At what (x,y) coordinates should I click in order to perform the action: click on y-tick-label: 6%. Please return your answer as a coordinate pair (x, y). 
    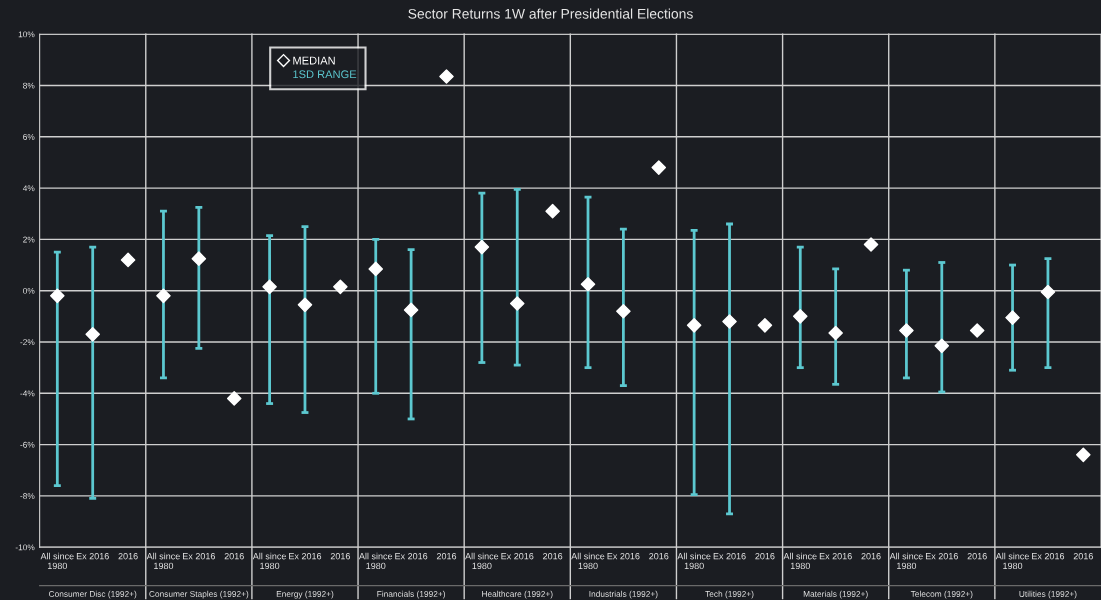
    Looking at the image, I should click on (29, 137).